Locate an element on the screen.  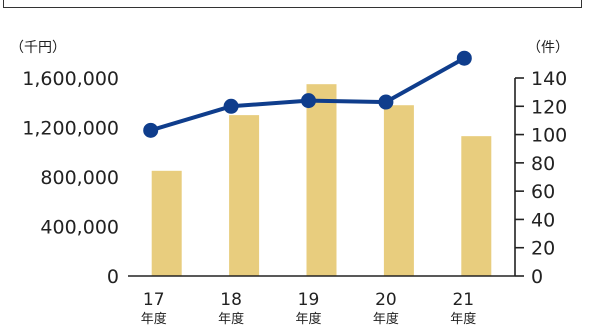
right-tick-label: 0 is located at coordinates (537, 277).